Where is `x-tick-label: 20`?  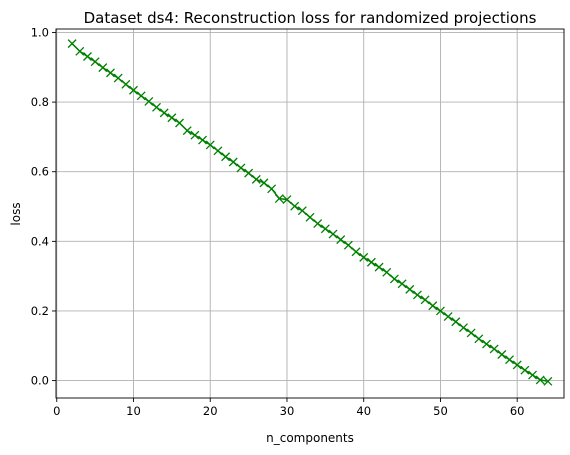
x-tick-label: 20 is located at coordinates (210, 411).